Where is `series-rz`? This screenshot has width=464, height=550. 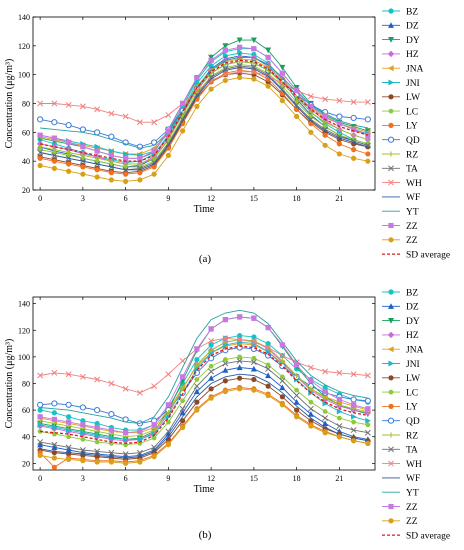
series-rz is located at coordinates (204, 388).